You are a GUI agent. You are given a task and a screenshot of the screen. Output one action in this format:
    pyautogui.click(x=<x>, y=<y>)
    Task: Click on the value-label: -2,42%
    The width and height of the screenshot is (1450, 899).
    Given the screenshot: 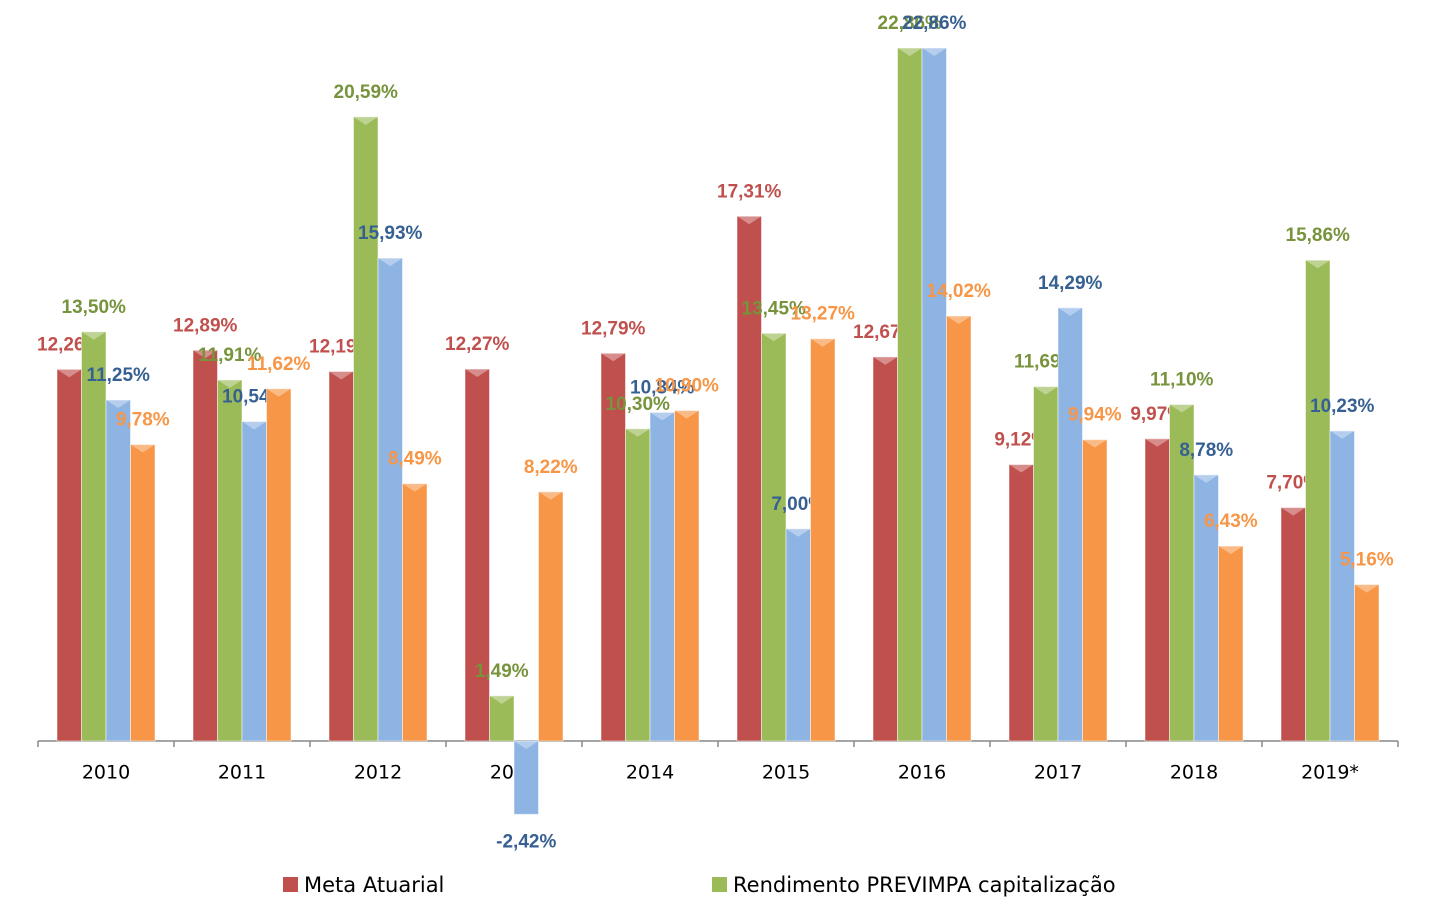 What is the action you would take?
    pyautogui.click(x=526, y=841)
    